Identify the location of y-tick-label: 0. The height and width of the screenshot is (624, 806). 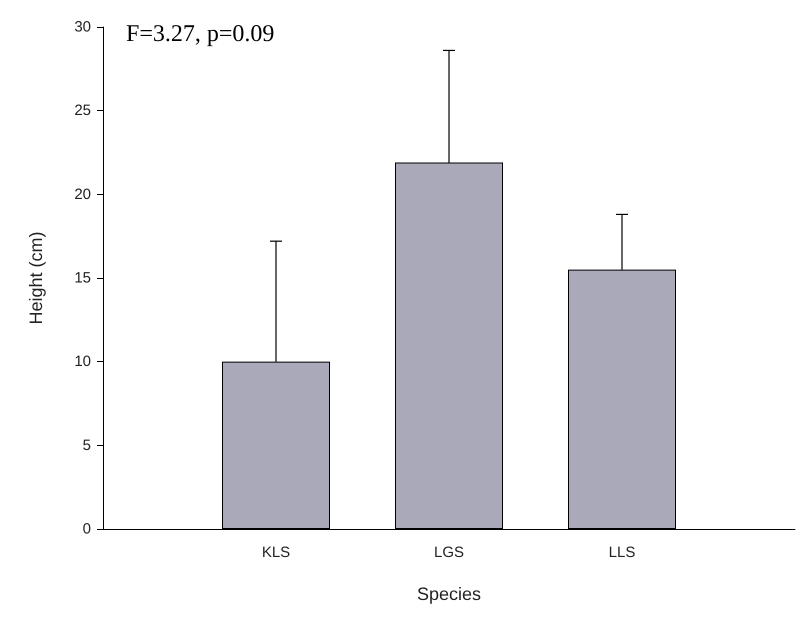
(86, 529).